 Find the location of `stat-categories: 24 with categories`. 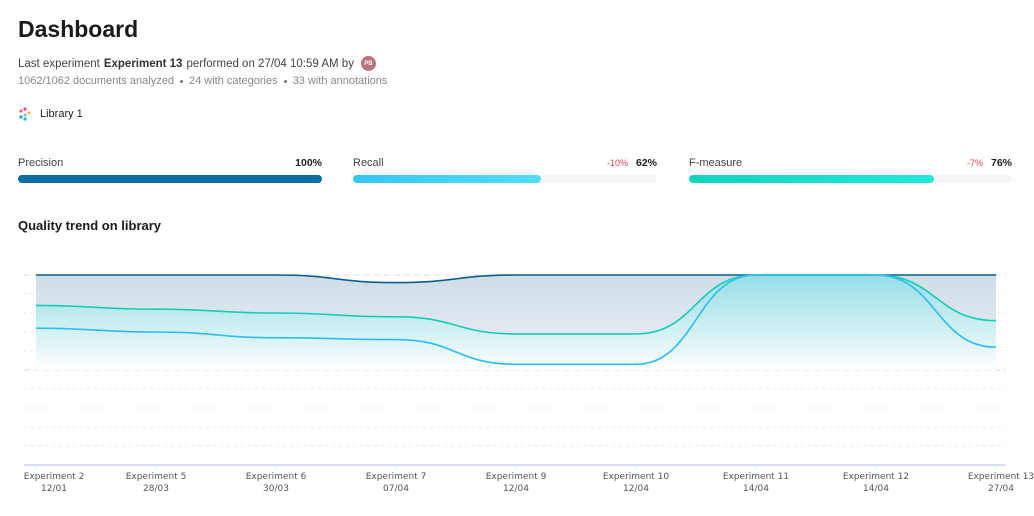

stat-categories: 24 with categories is located at coordinates (233, 81).